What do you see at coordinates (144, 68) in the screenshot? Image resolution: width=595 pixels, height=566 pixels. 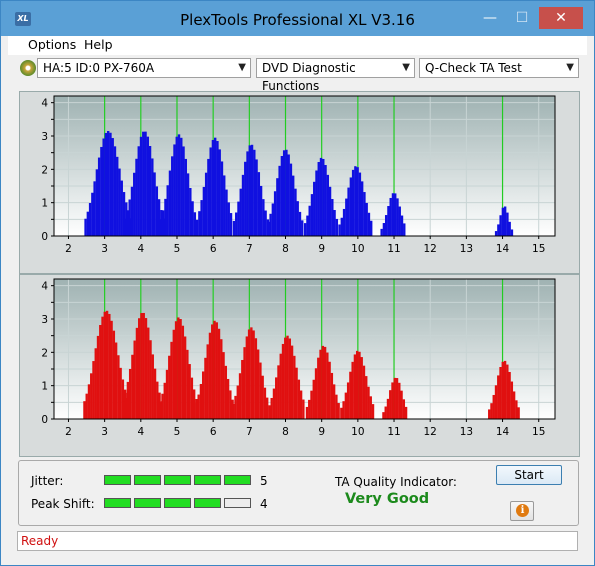 I see `drive-select: HA:5 ID:0 PX-760A ▼` at bounding box center [144, 68].